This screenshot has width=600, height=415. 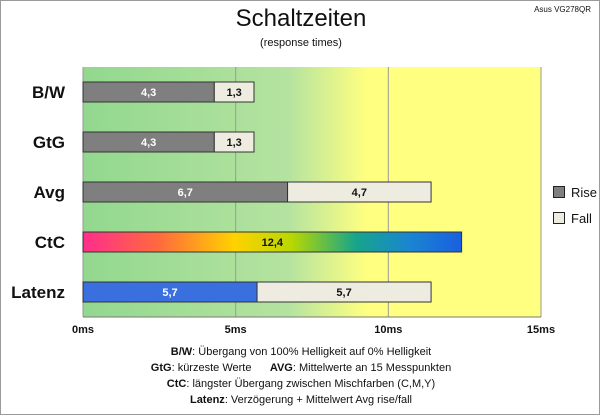 I want to click on data-label-fall: 5,7, so click(x=343, y=293).